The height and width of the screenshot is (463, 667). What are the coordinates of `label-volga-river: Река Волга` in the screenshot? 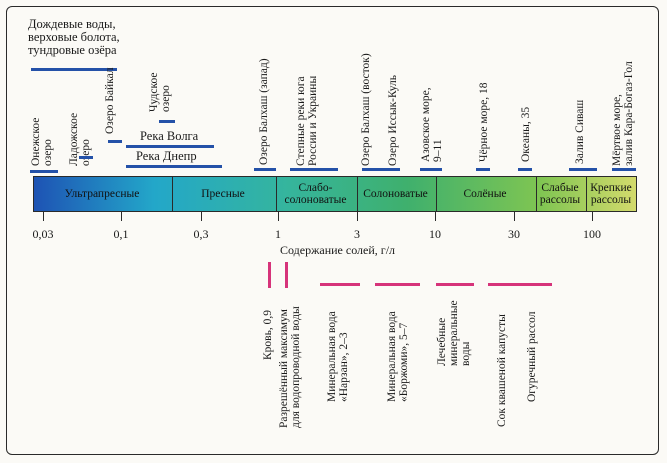 It's located at (169, 136).